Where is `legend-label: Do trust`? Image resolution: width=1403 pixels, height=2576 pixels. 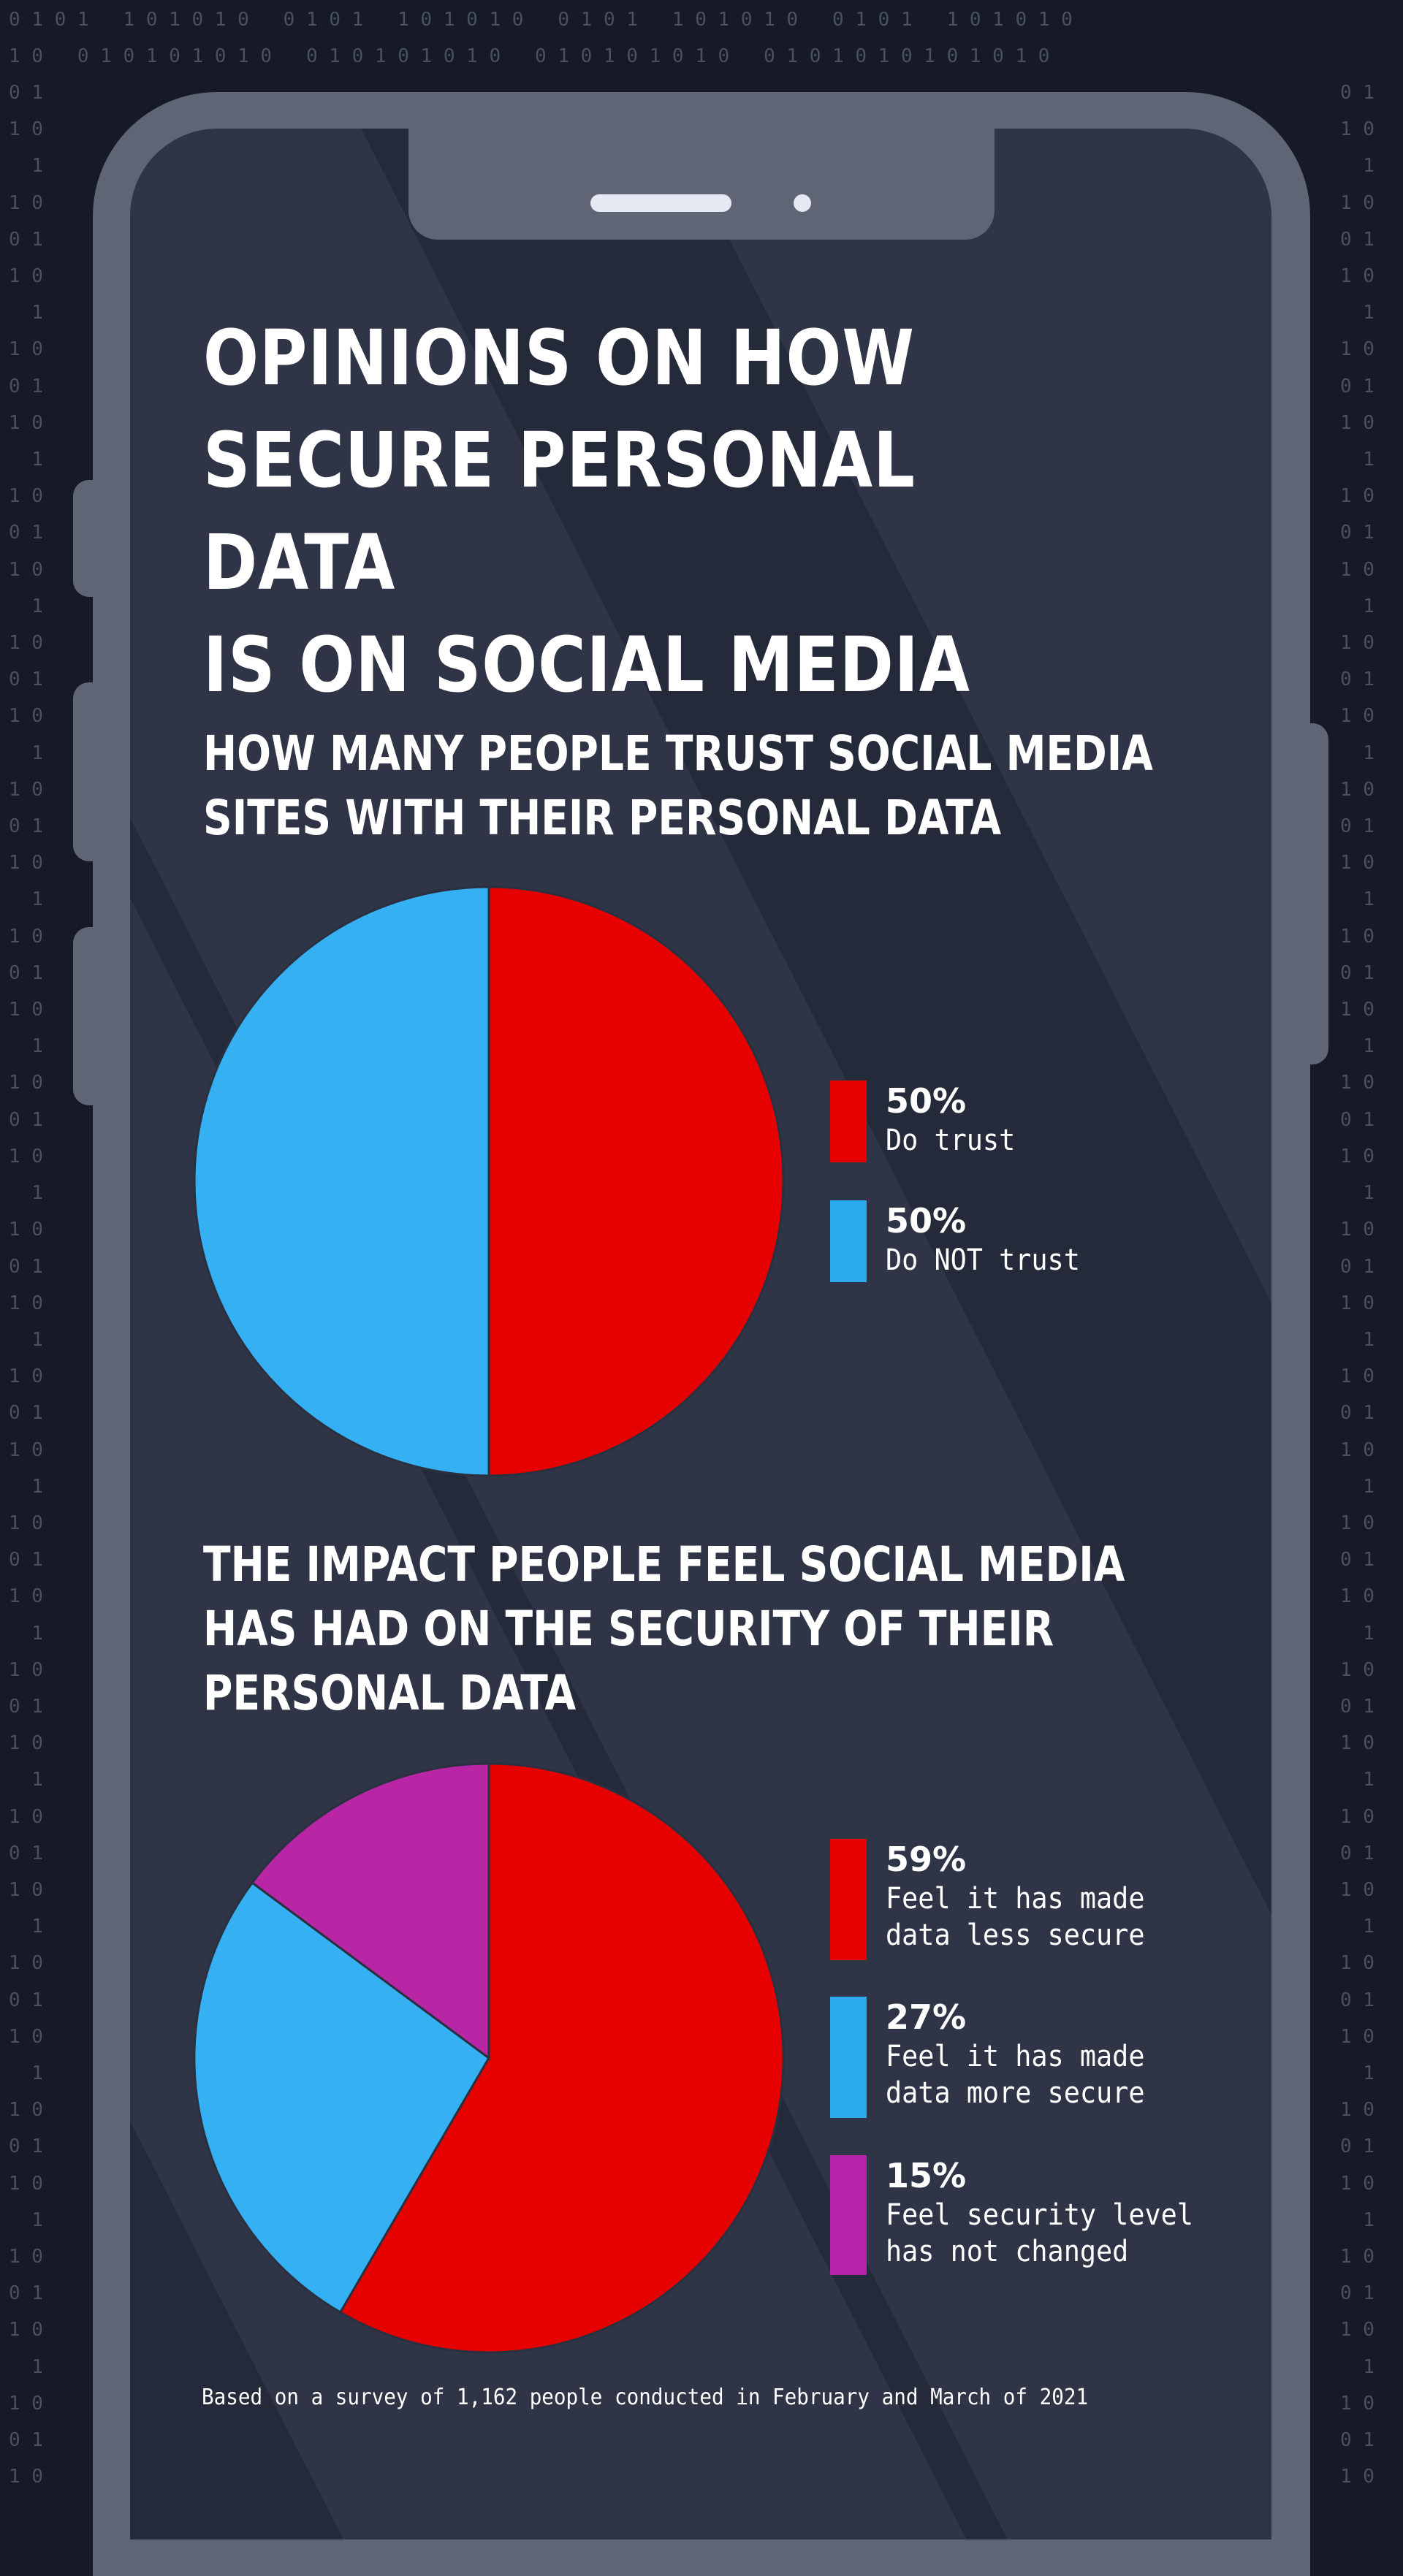 legend-label: Do trust is located at coordinates (951, 1141).